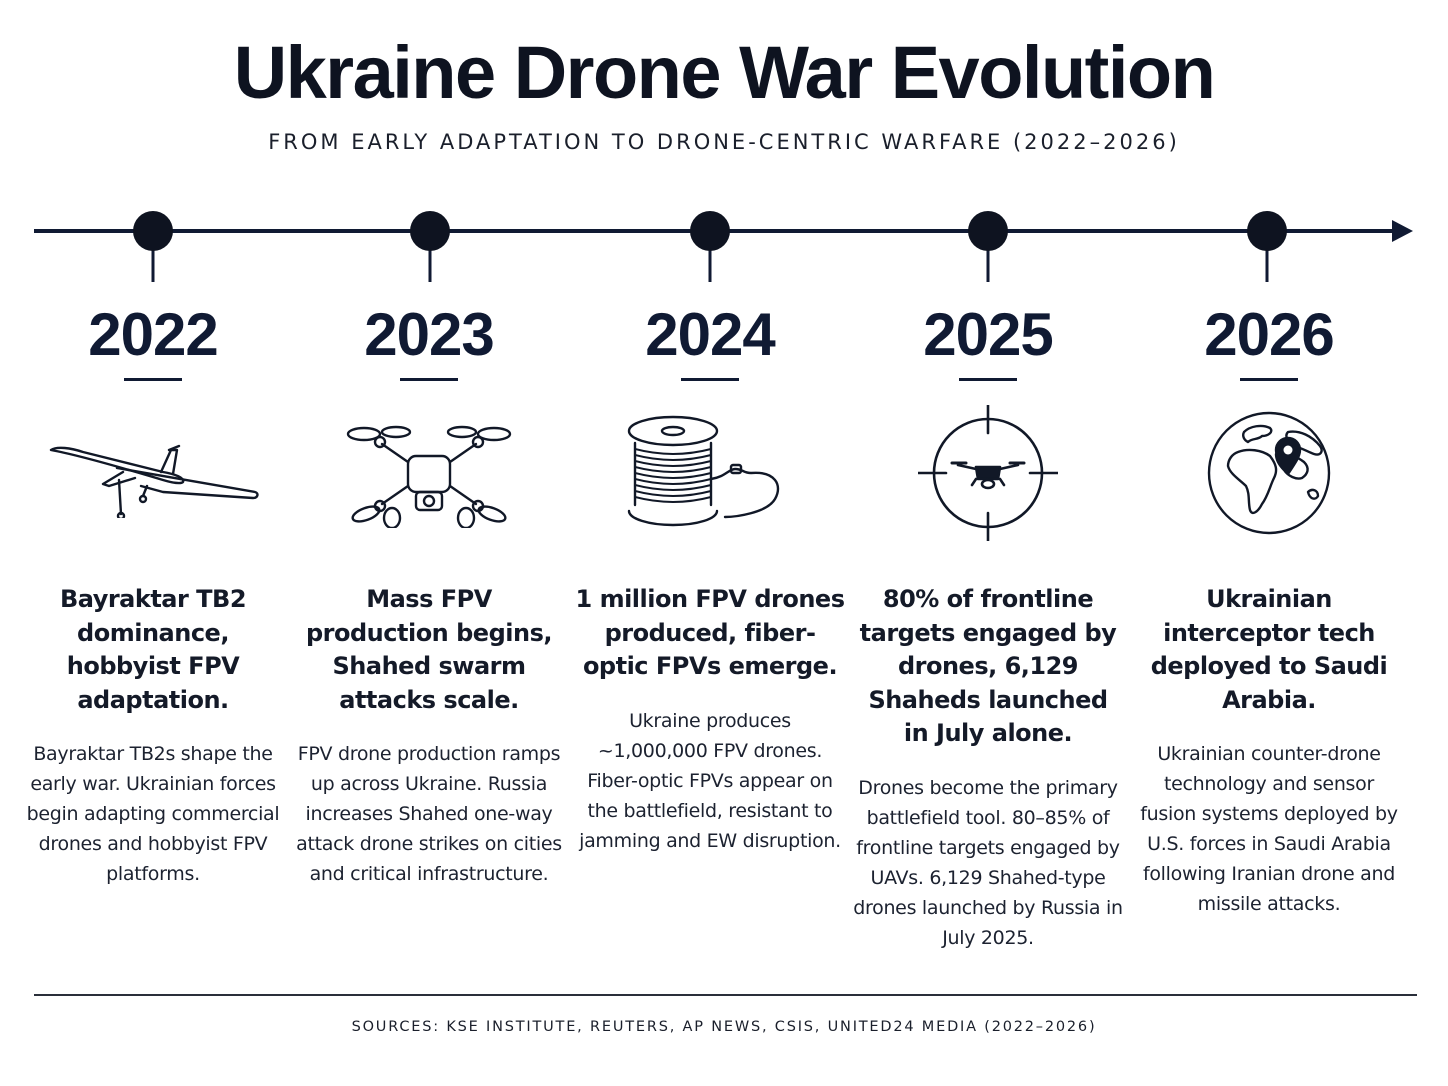 The width and height of the screenshot is (1448, 1086). What do you see at coordinates (710, 578) in the screenshot?
I see `timeline-column-2024: 2024` at bounding box center [710, 578].